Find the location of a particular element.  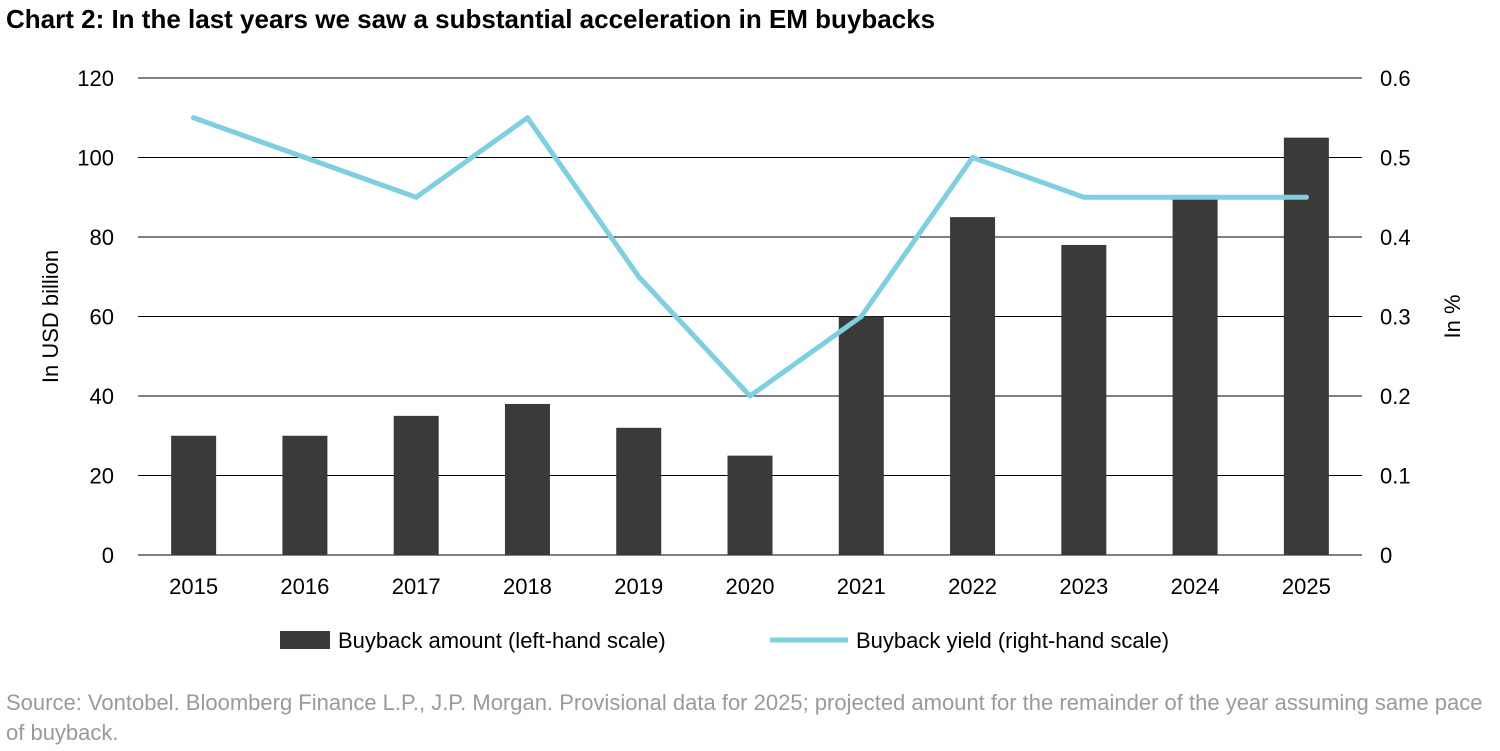

x-tick-label: 2016 is located at coordinates (304, 586).